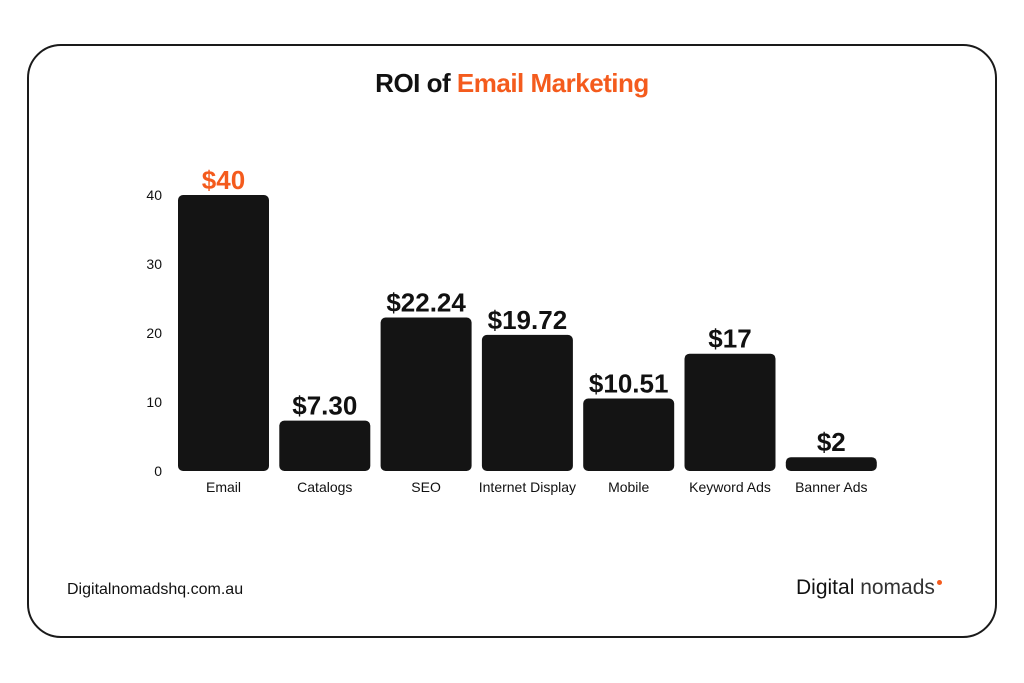 The image size is (1024, 683). What do you see at coordinates (325, 445) in the screenshot?
I see `bar-catalogs` at bounding box center [325, 445].